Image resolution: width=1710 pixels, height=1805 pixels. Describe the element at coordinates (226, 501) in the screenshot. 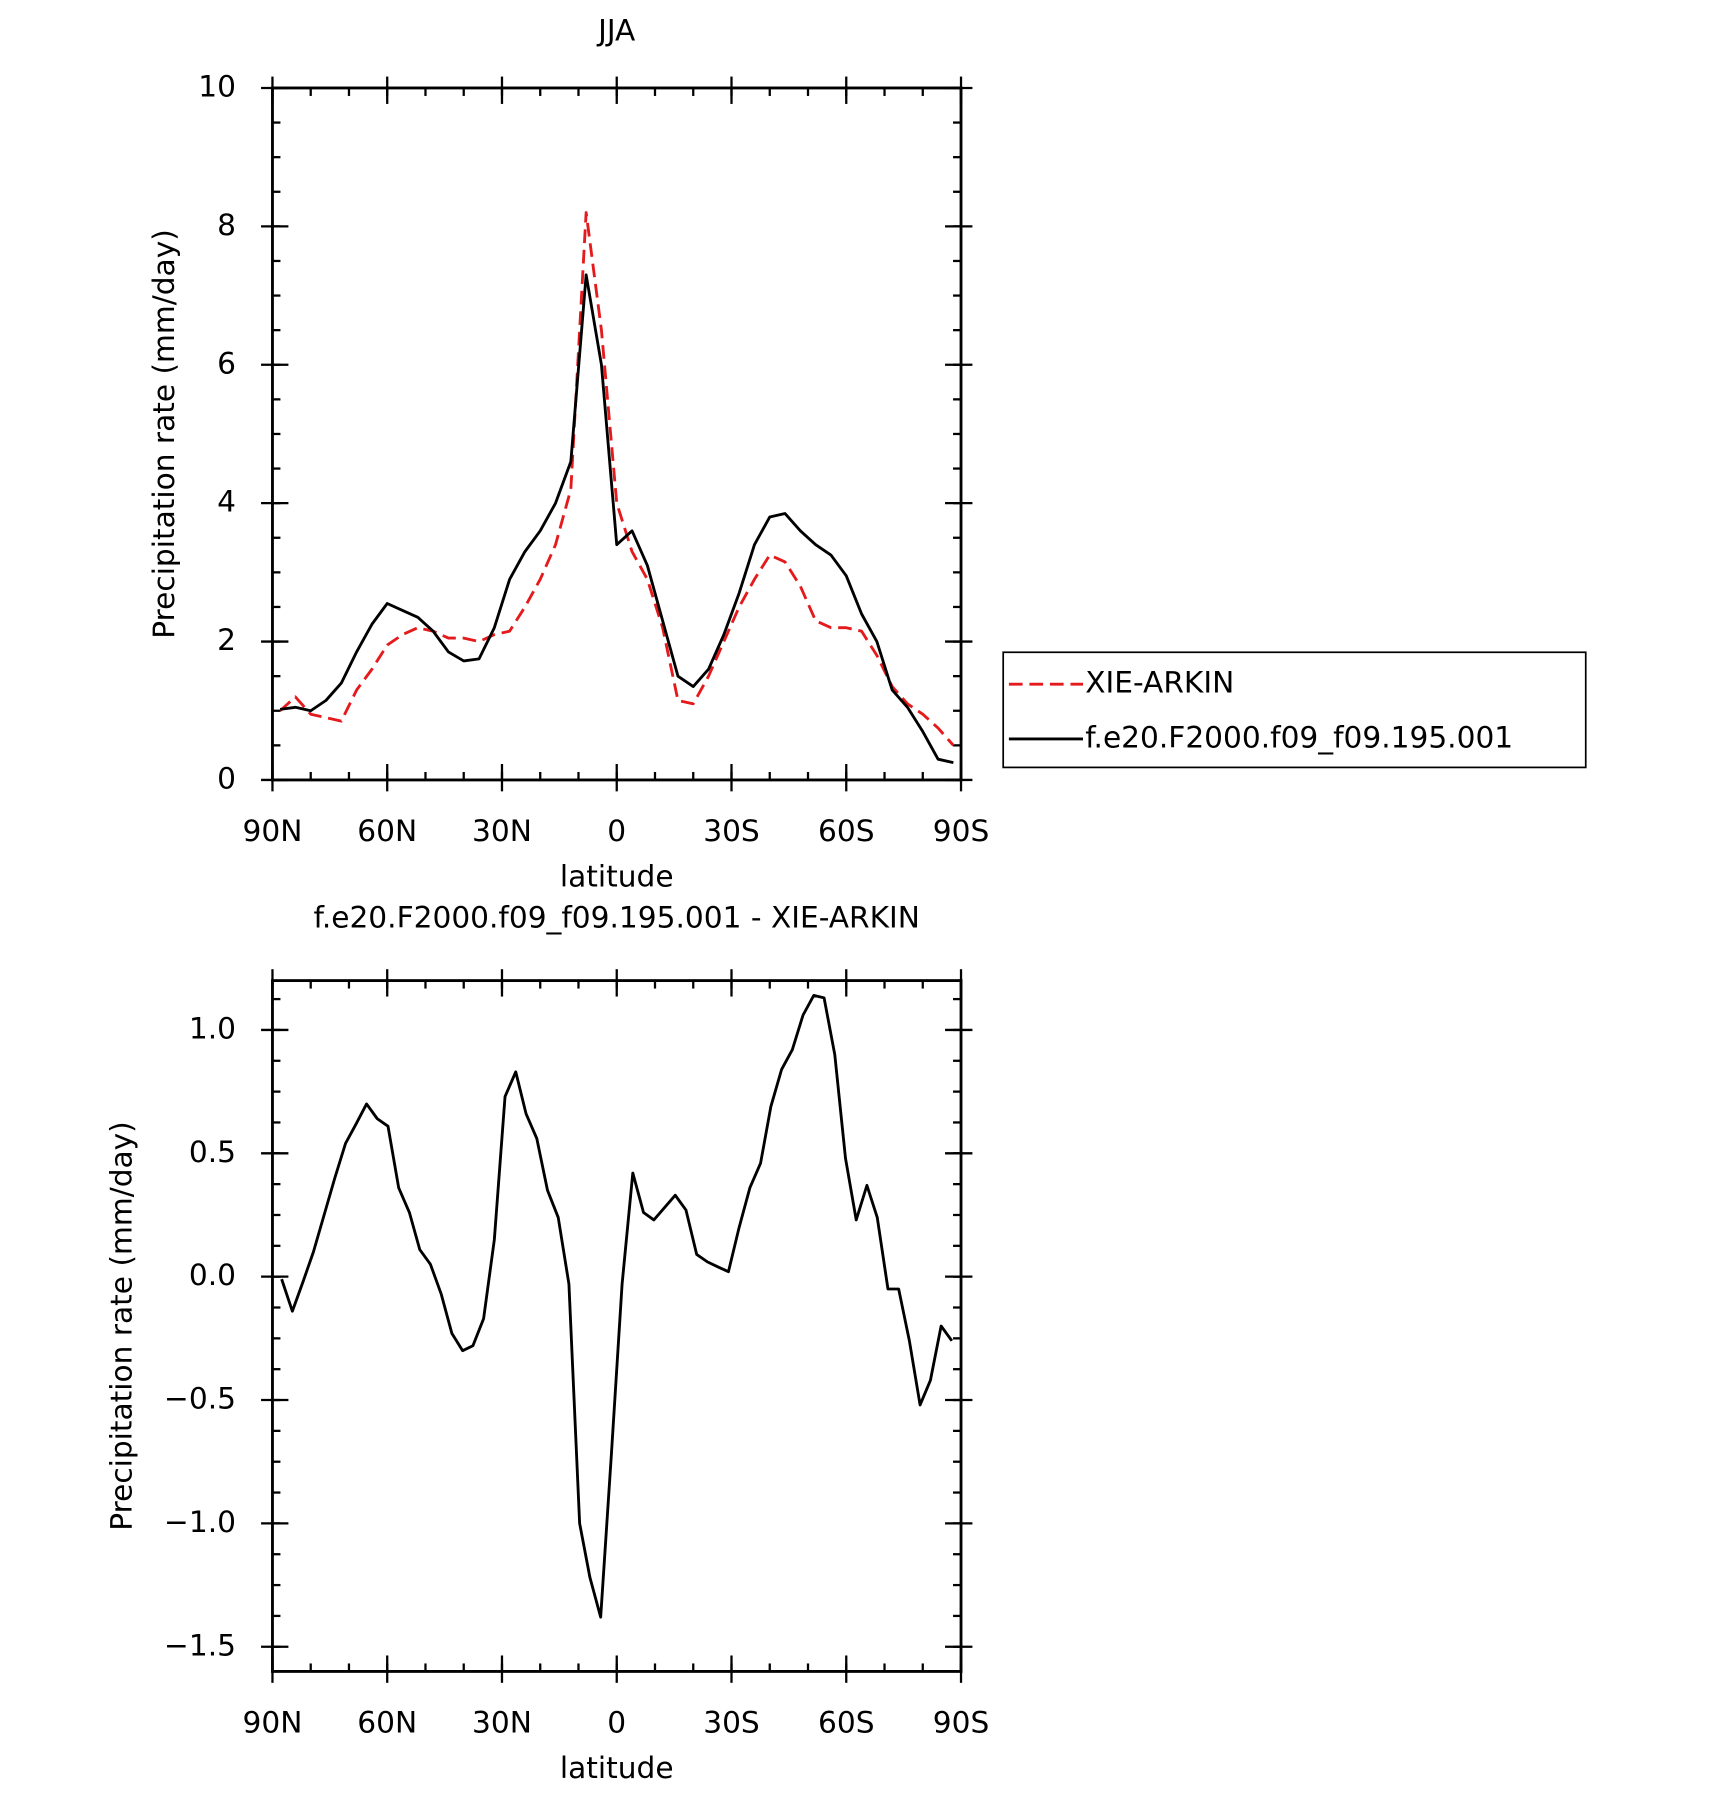

I see `y-tick-label: 4` at that location.